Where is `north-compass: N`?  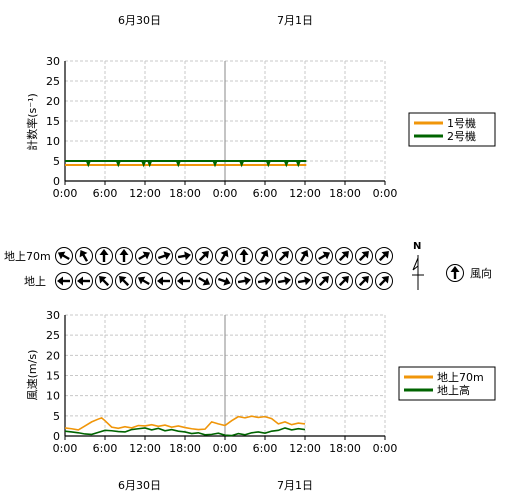 north-compass: N is located at coordinates (418, 265).